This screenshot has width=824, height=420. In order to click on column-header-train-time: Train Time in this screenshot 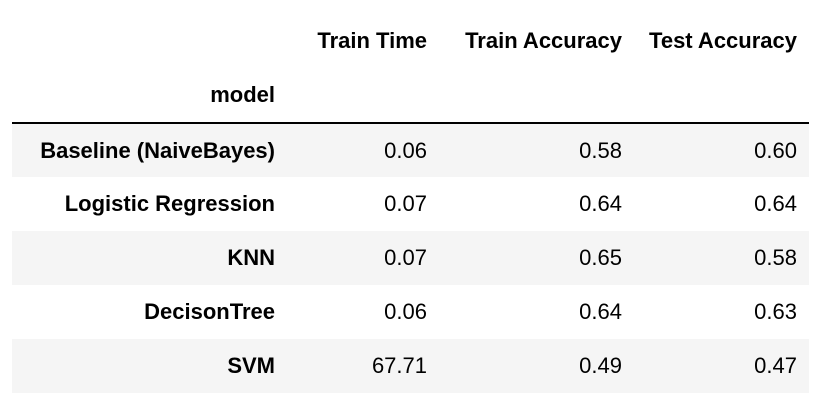, I will do `click(372, 40)`.